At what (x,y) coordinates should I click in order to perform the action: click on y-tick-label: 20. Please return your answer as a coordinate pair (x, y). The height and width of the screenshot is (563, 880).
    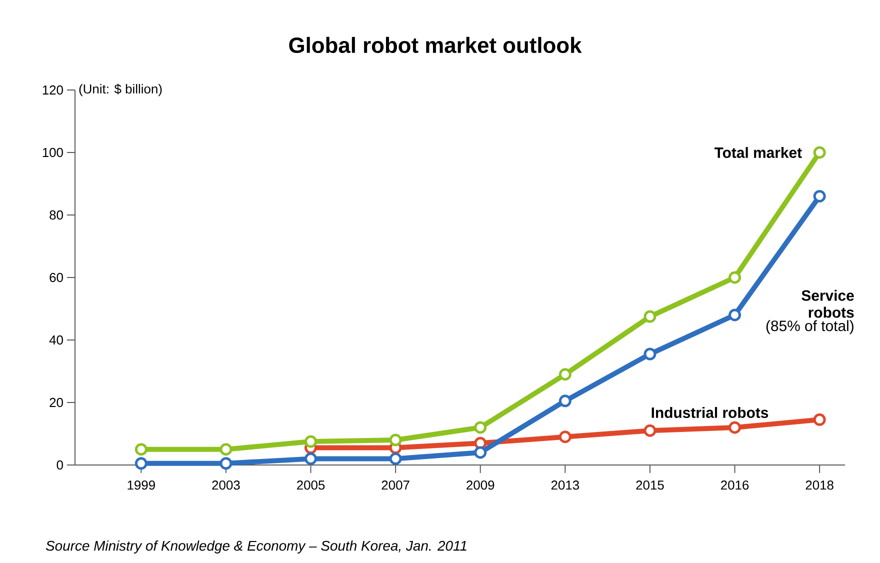
    Looking at the image, I should click on (56, 403).